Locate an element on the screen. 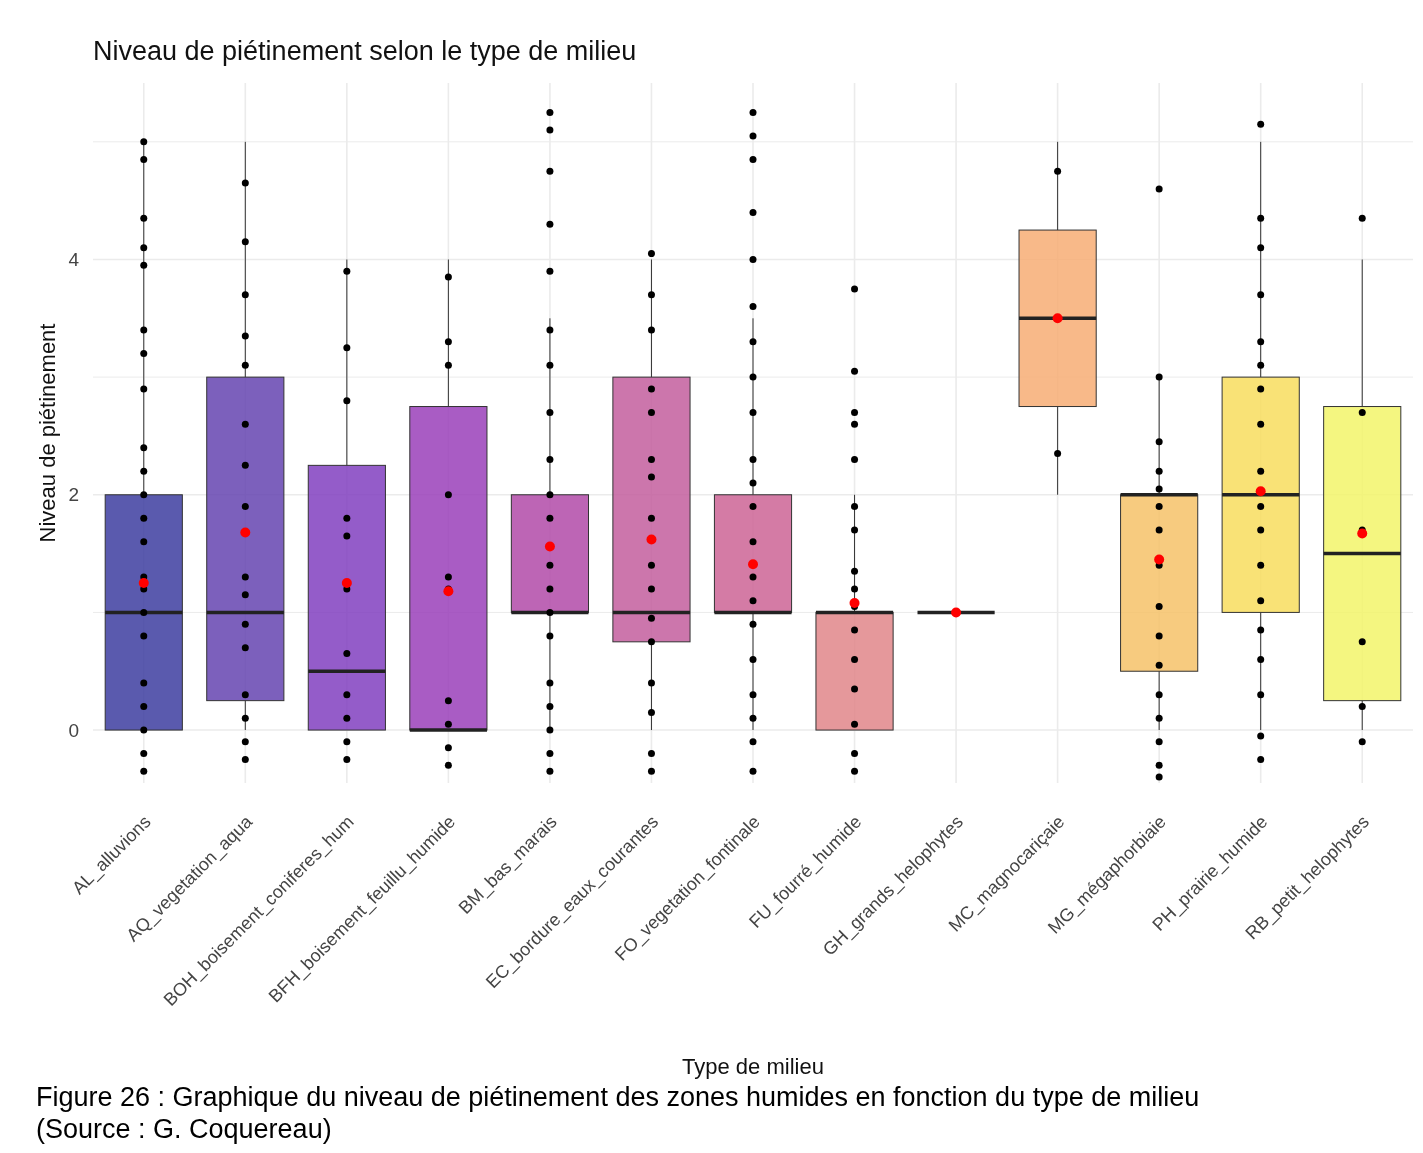 The image size is (1423, 1153). x-axis-title: Type de milieu is located at coordinates (753, 1066).